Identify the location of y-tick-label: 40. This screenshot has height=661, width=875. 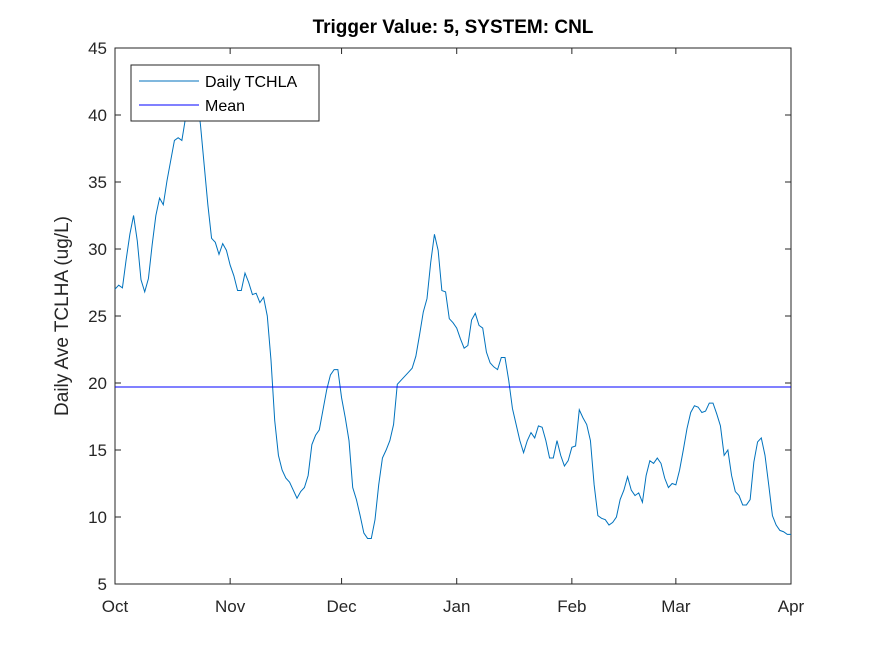
(97, 115).